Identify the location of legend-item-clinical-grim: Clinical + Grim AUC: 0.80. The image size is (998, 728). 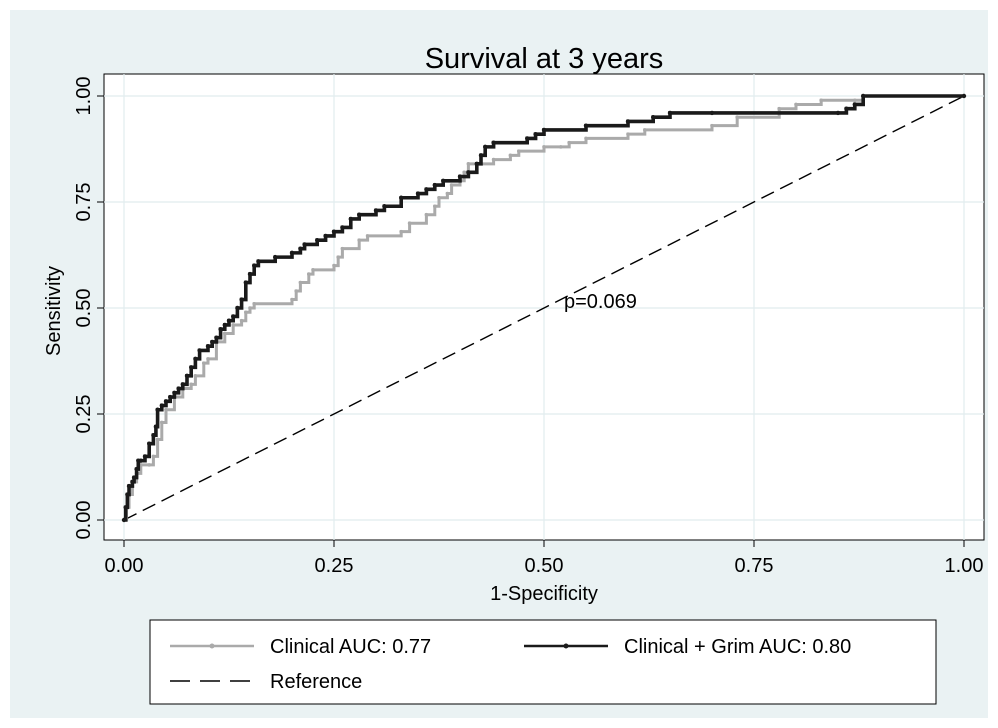
(687, 647).